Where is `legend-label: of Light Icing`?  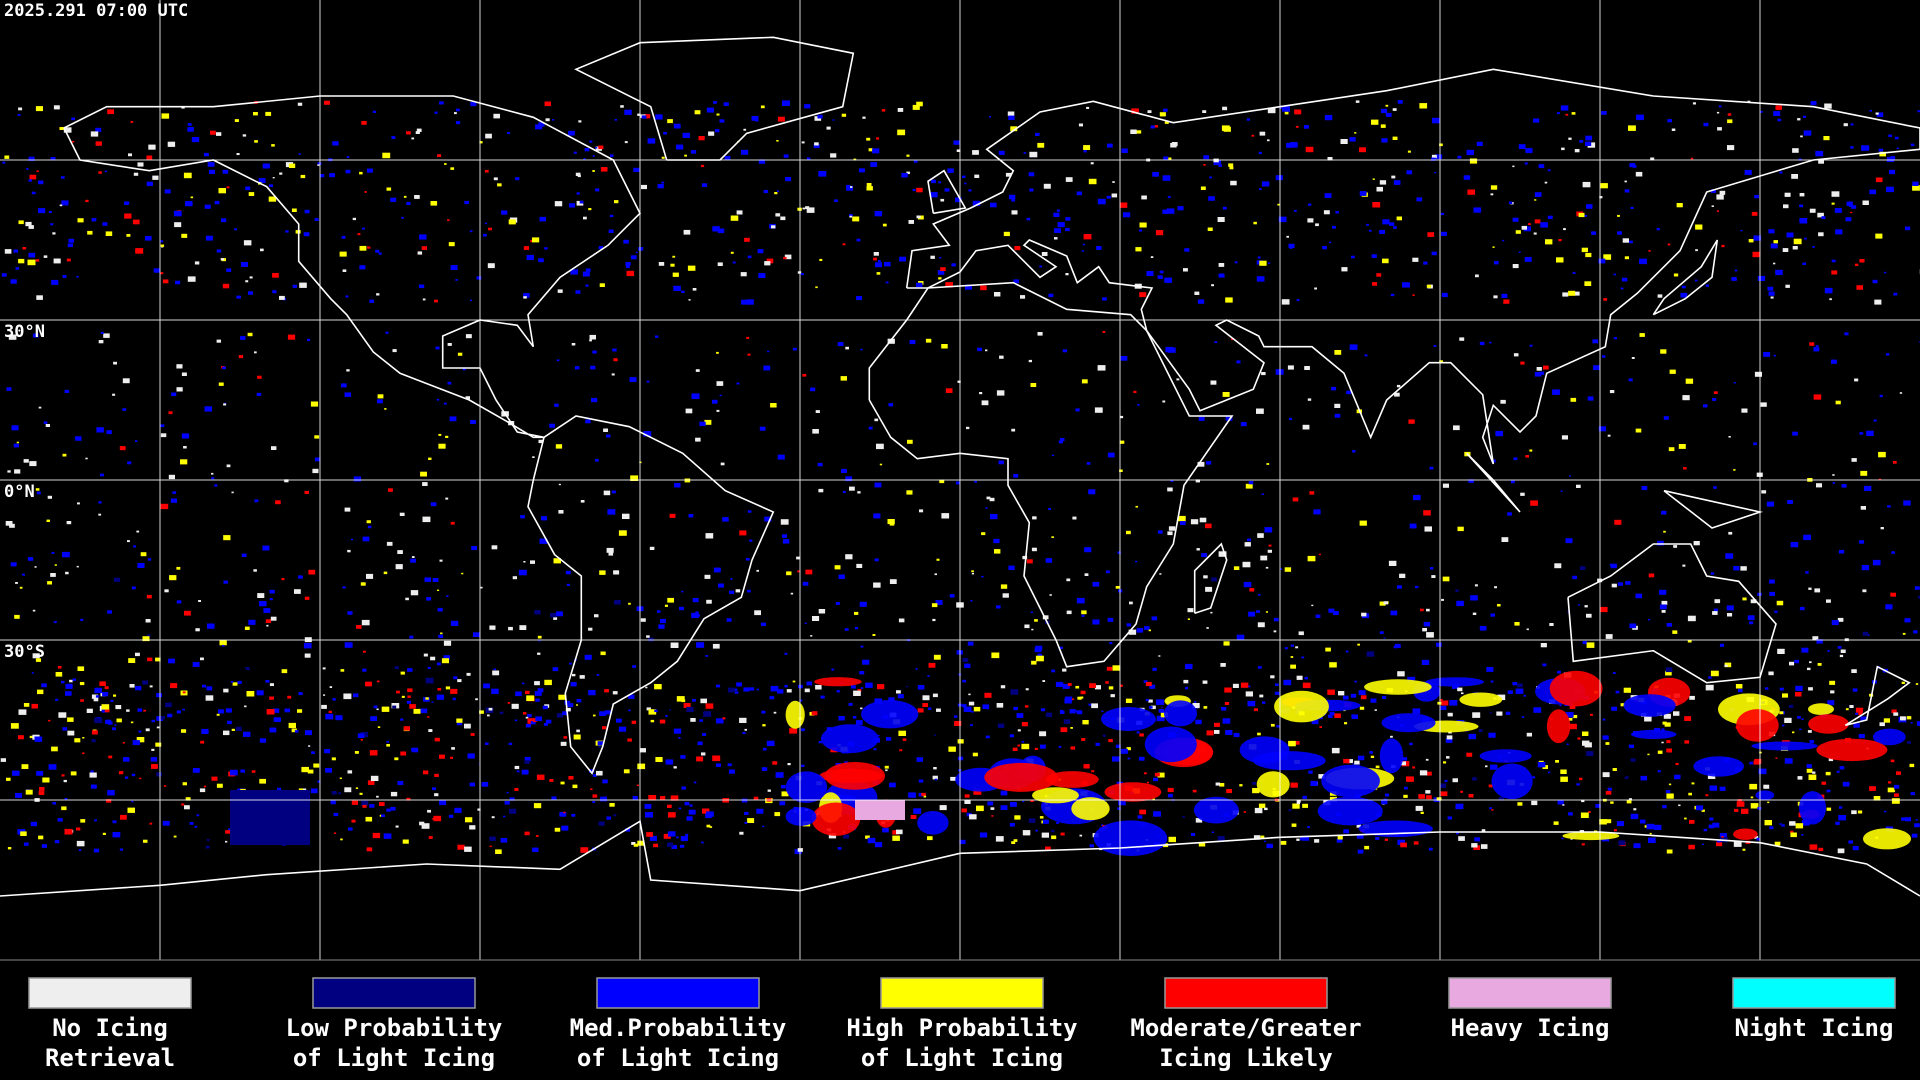 legend-label: of Light Icing is located at coordinates (962, 1058).